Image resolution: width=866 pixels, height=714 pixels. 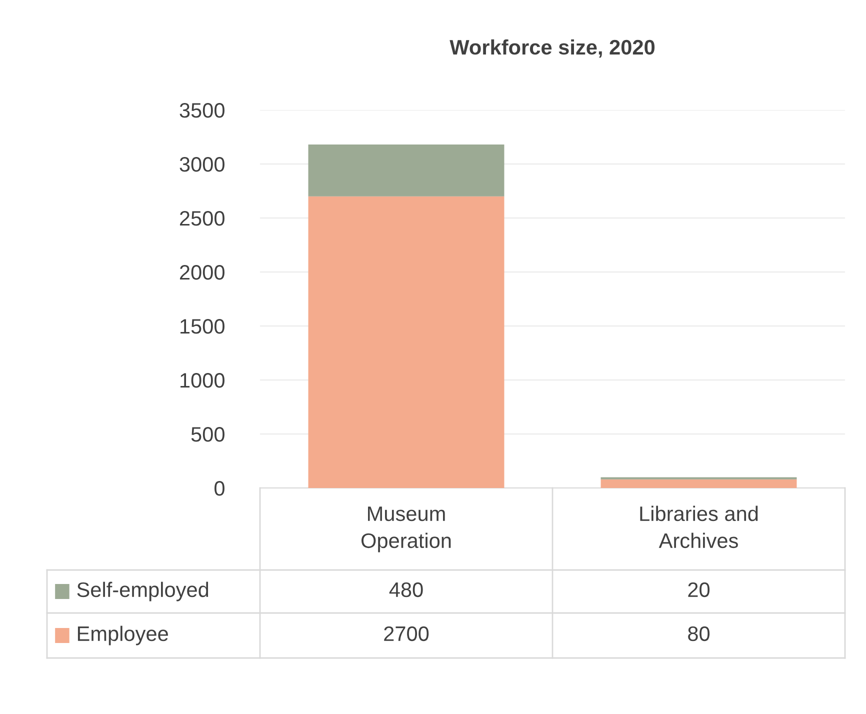 I want to click on data-label: 80, so click(x=699, y=634).